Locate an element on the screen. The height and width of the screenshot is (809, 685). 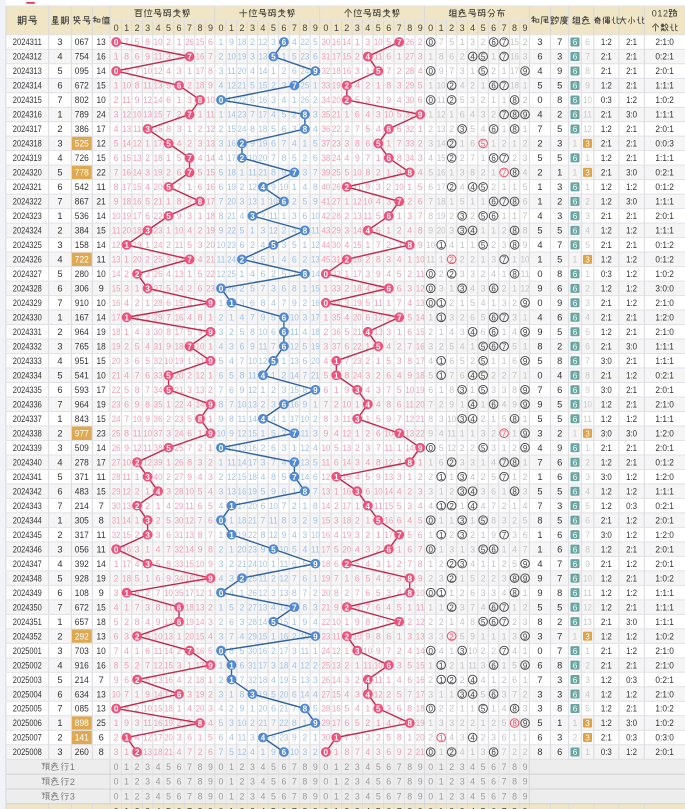
svg-text: 1:2:0 is located at coordinates (664, 535).